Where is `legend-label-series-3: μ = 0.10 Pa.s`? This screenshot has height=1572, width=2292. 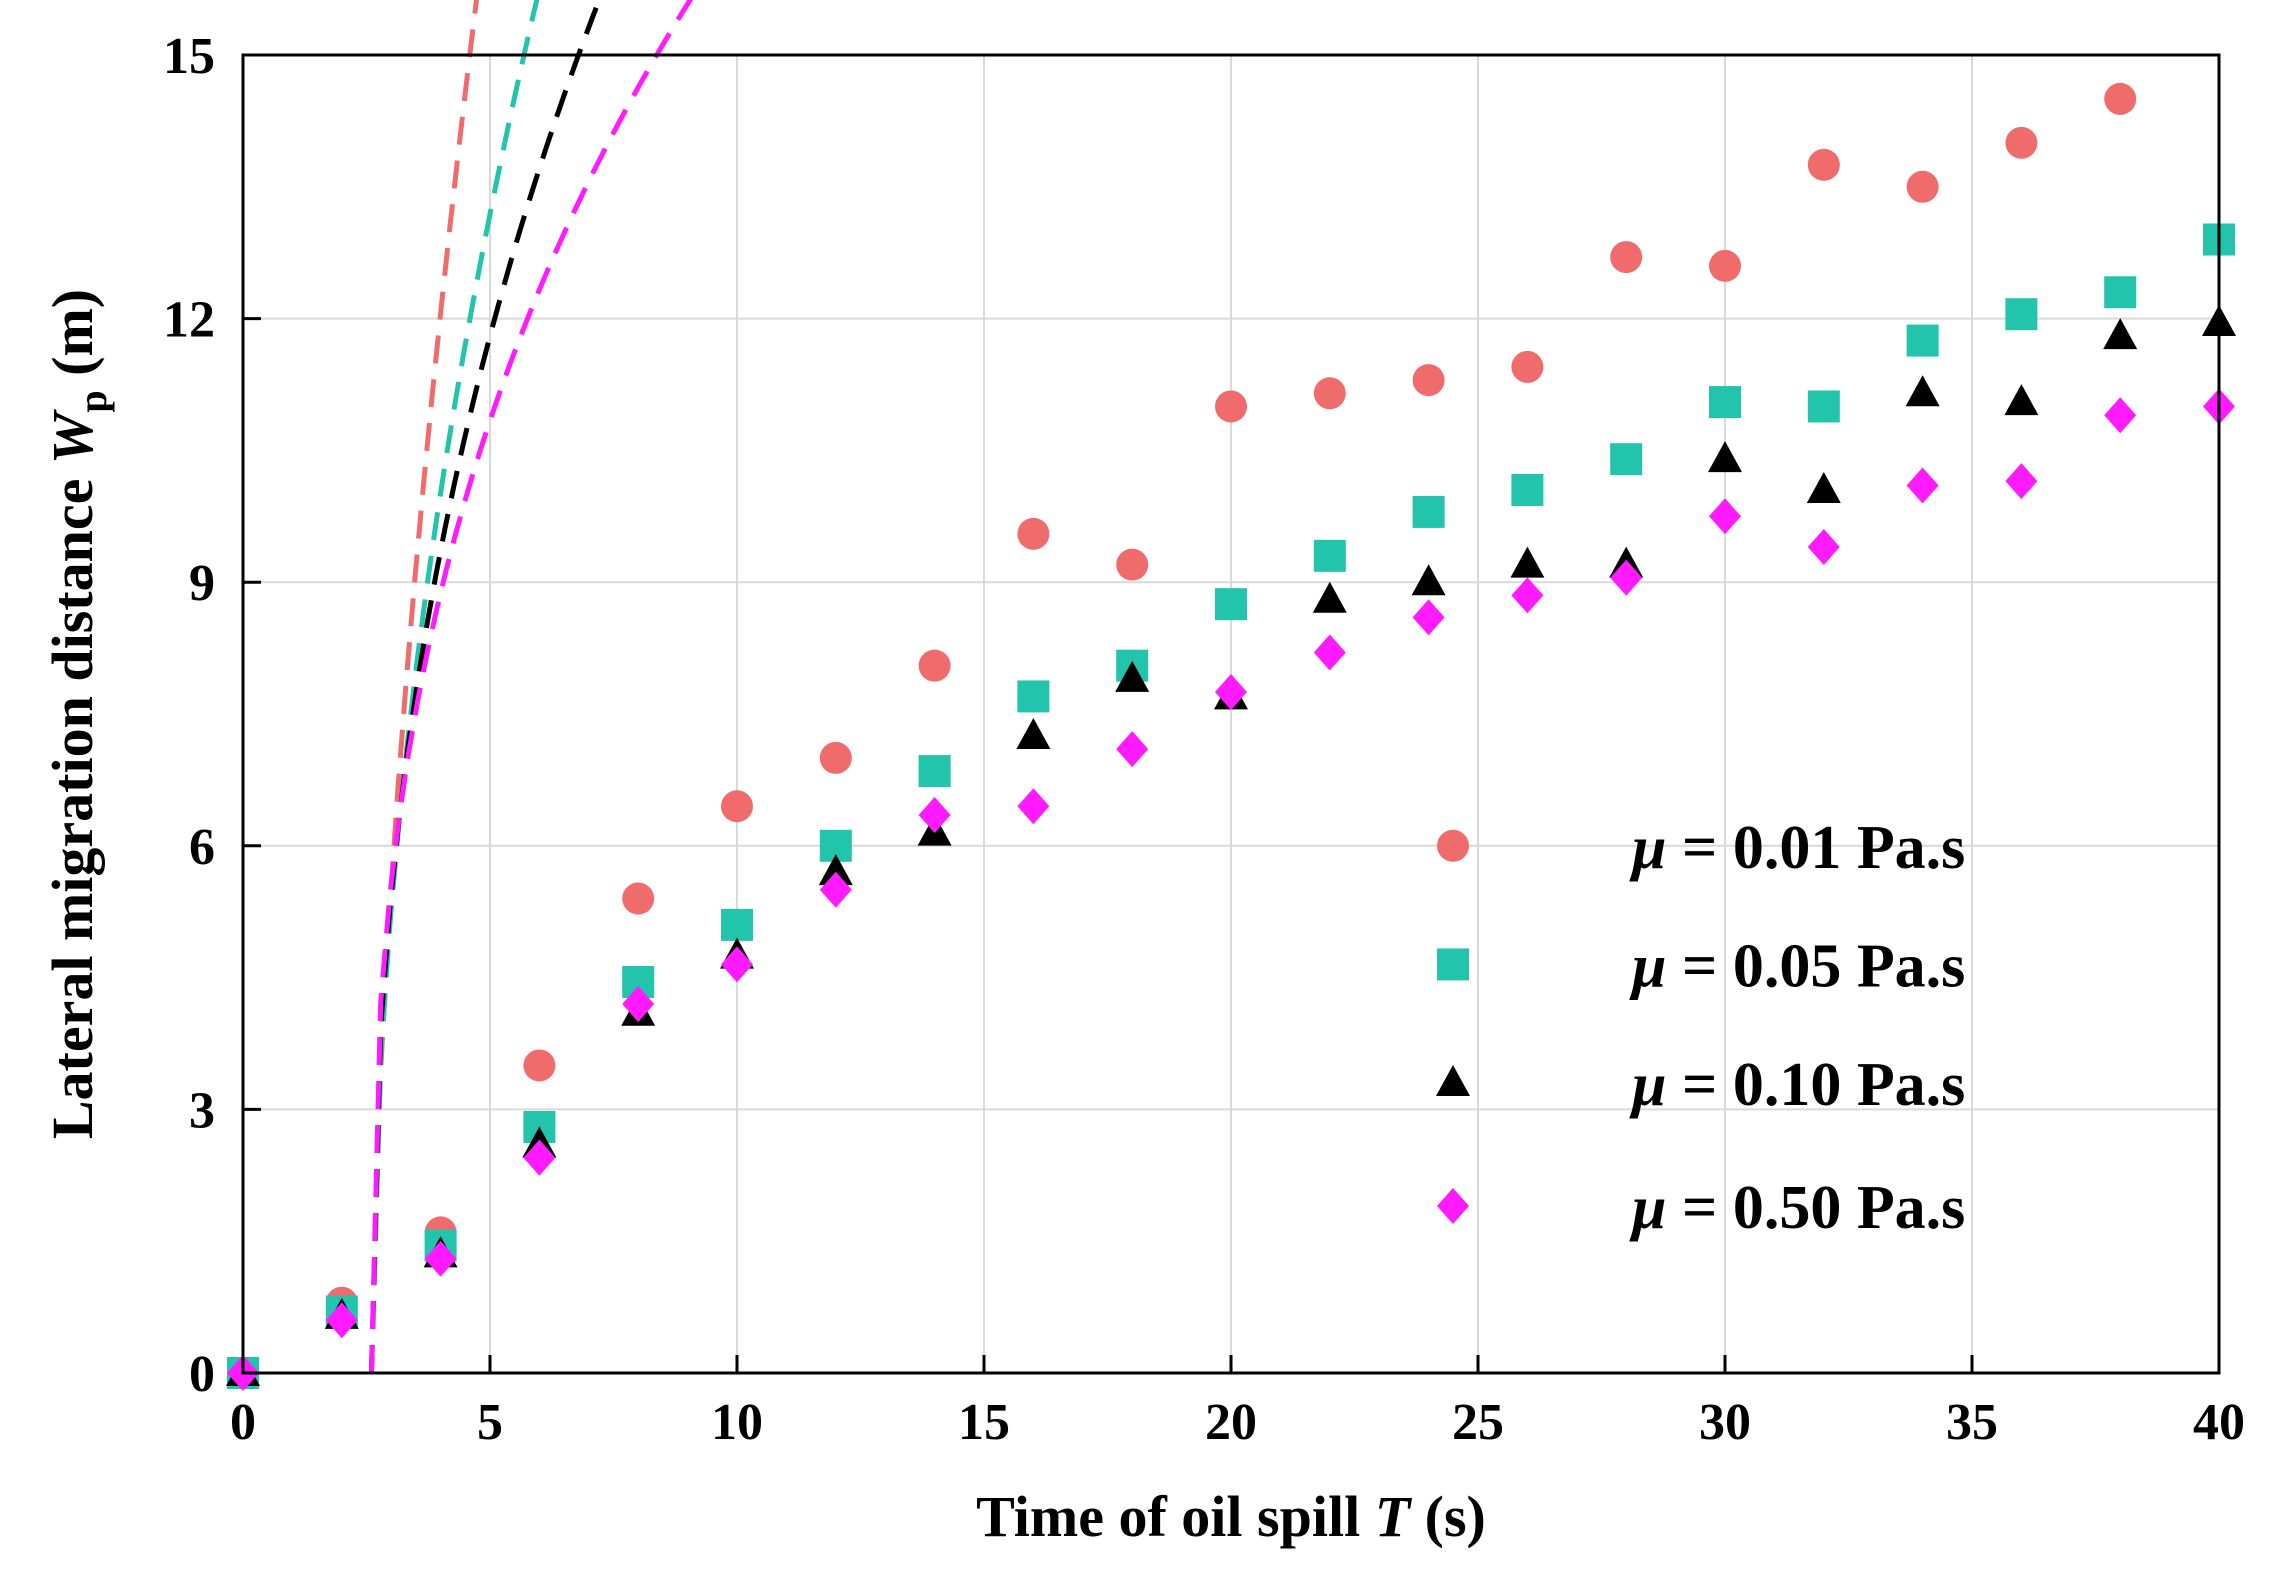
legend-label-series-3: μ = 0.10 Pa.s is located at coordinates (1797, 1085).